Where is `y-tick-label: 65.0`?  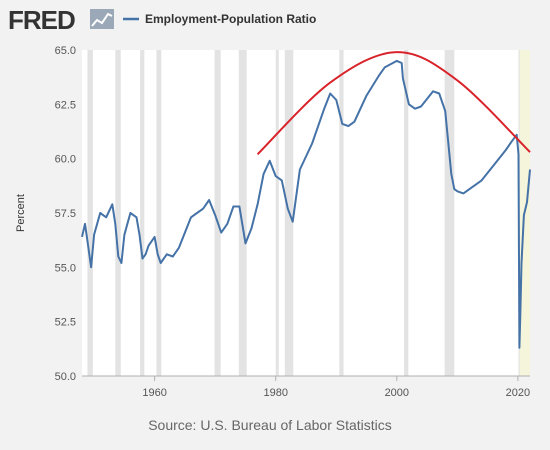 y-tick-label: 65.0 is located at coordinates (65, 51).